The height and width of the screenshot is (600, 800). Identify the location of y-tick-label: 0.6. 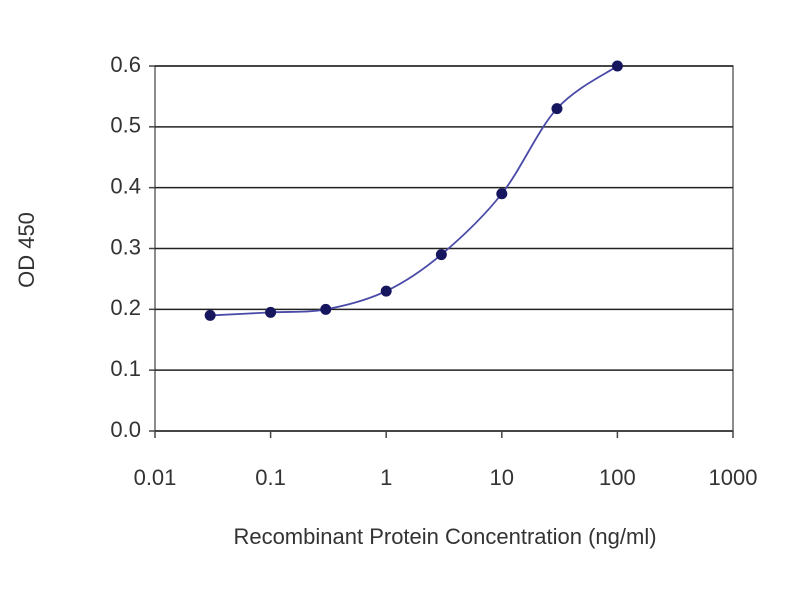
(125, 64).